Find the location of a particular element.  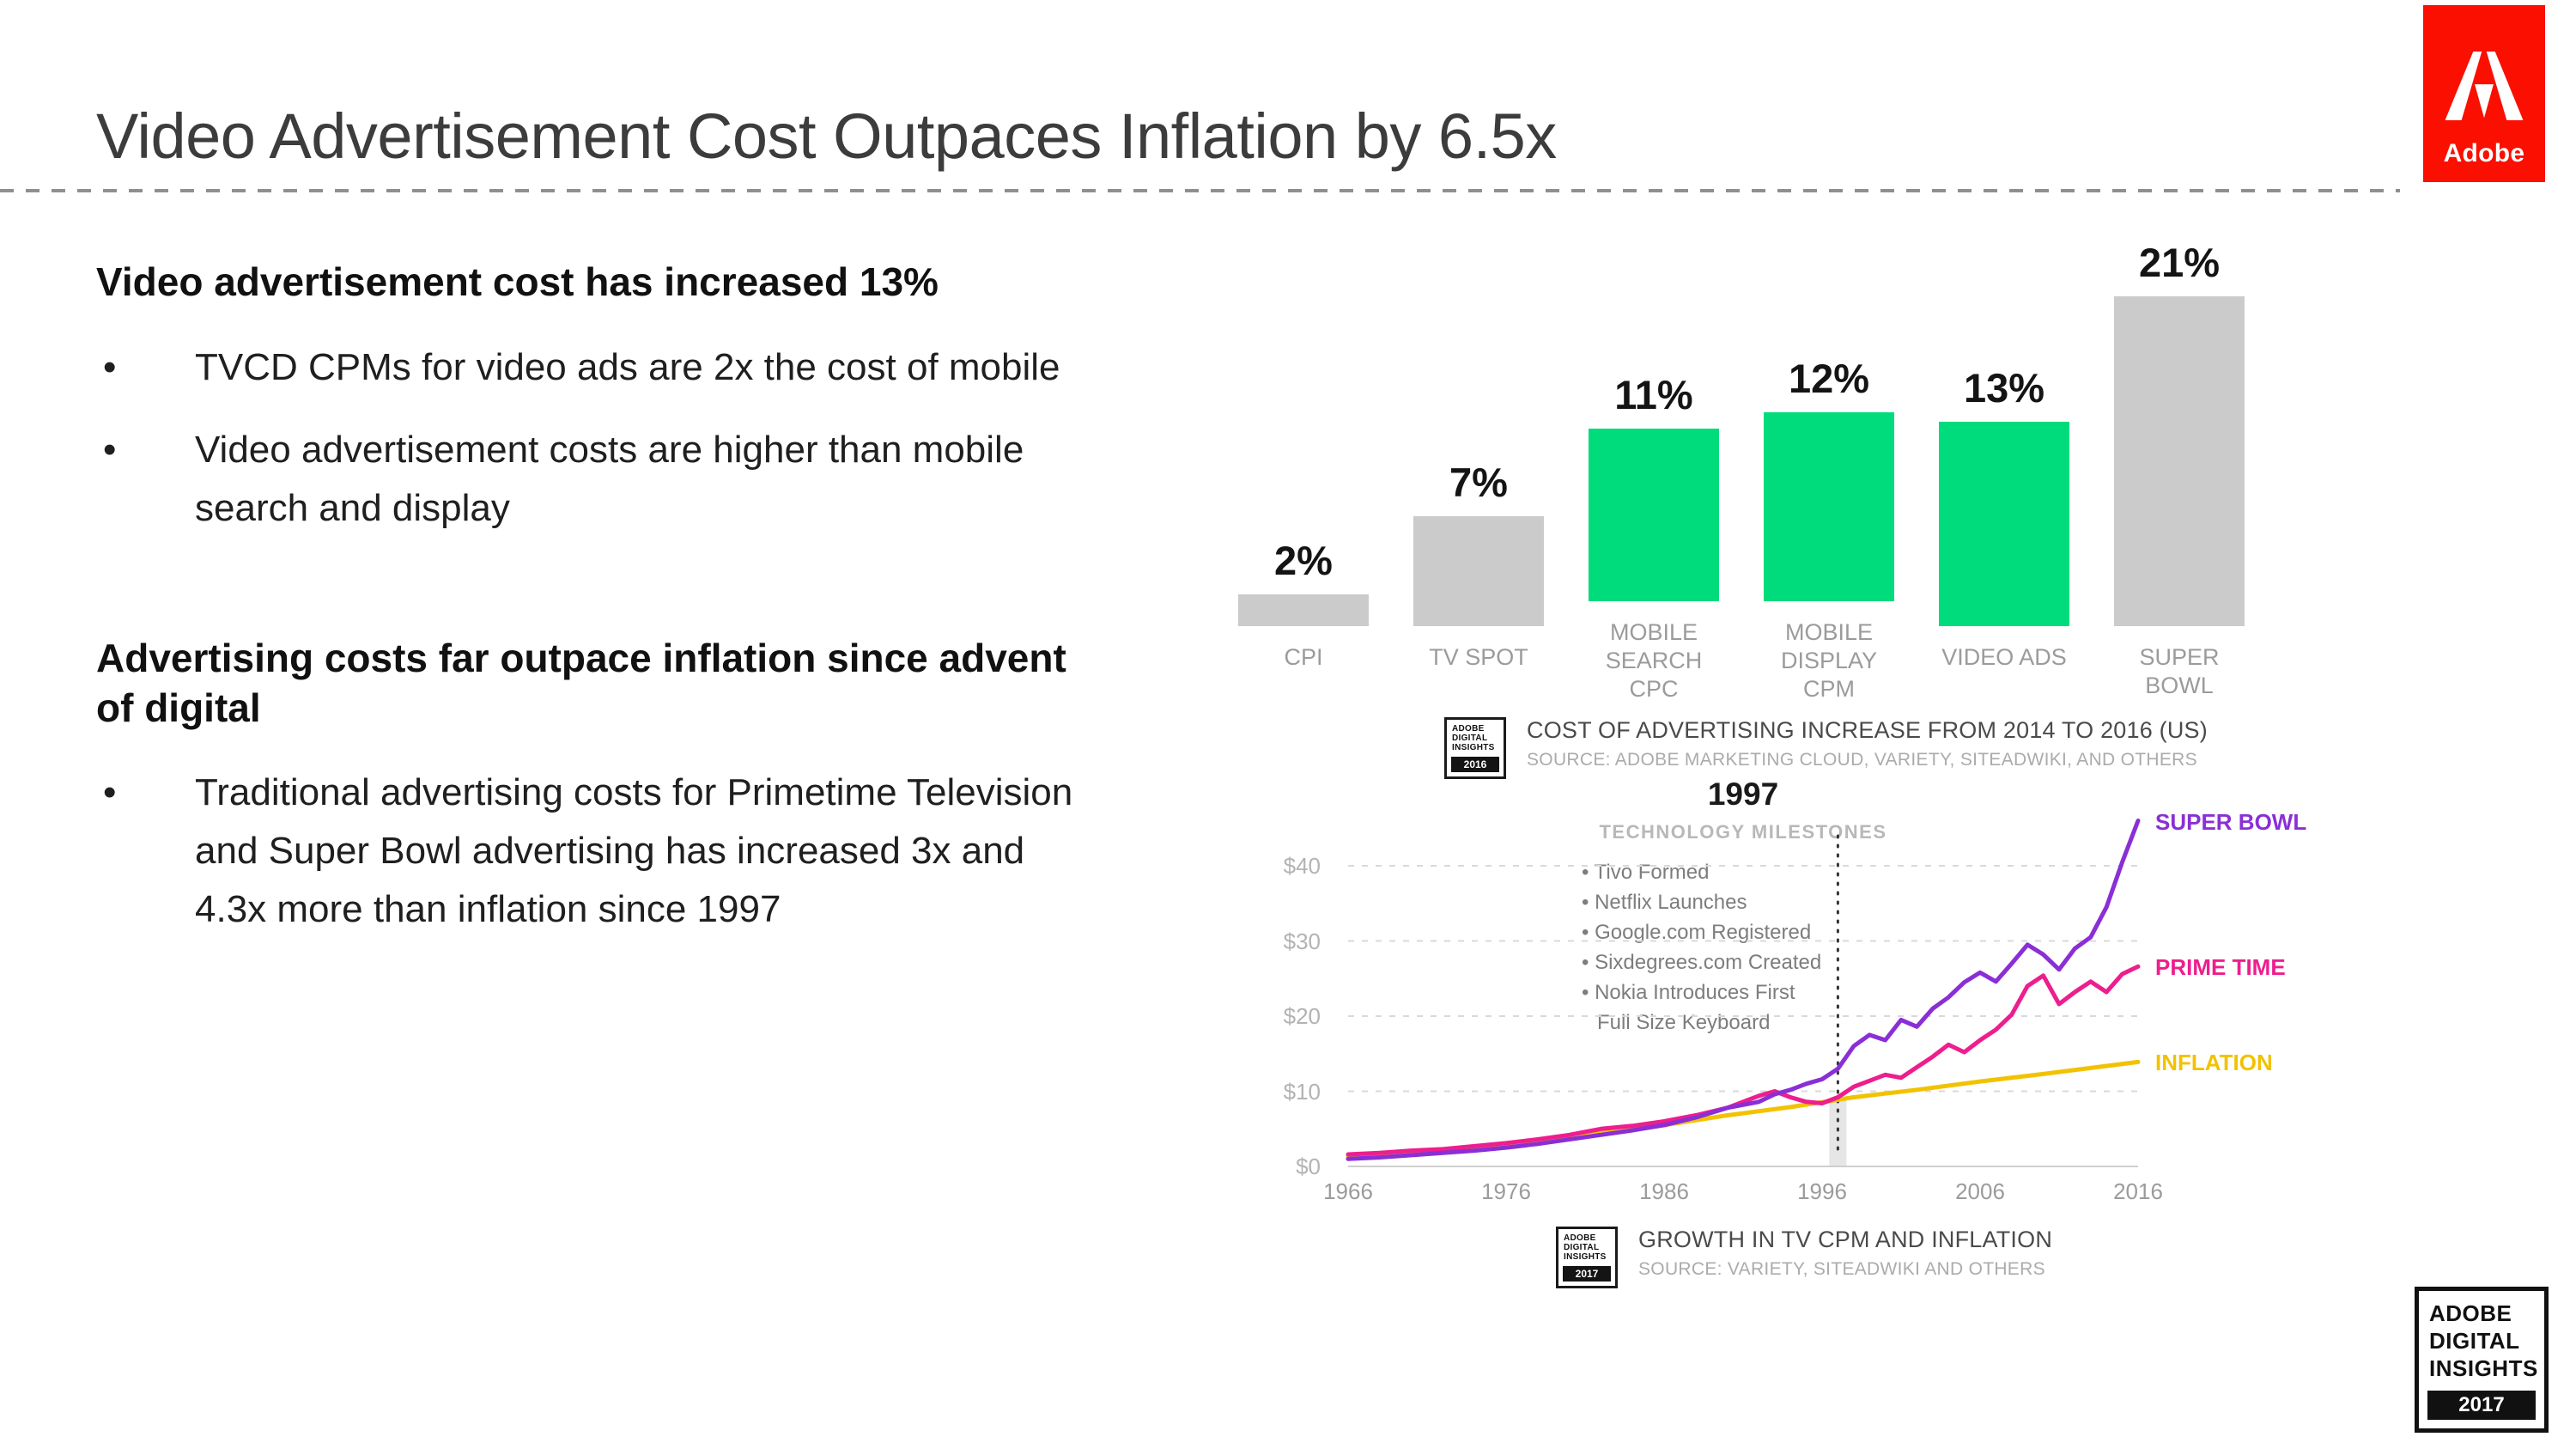

adobe-a-icon is located at coordinates (2485, 86).